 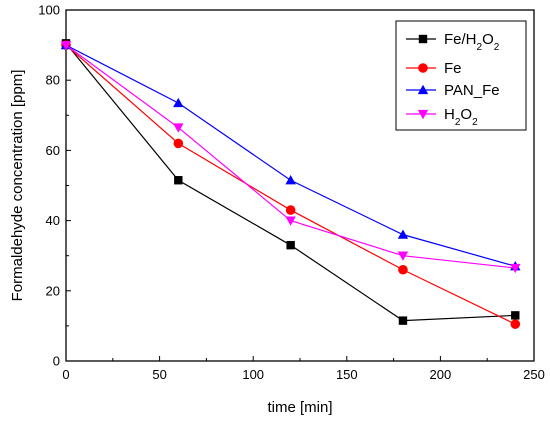 I want to click on legend-text-part: PAN_Fe, so click(x=472, y=90).